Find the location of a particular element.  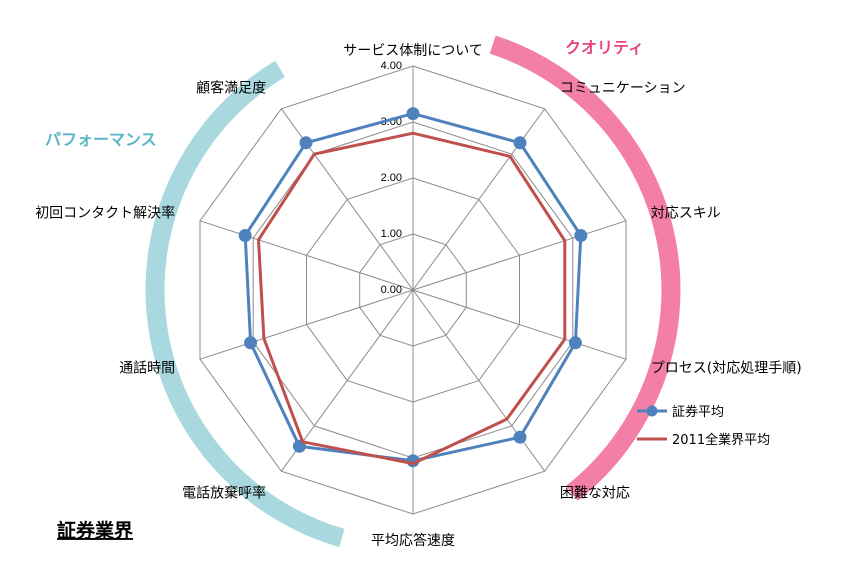

group-label-quality: クオリティ is located at coordinates (604, 47).